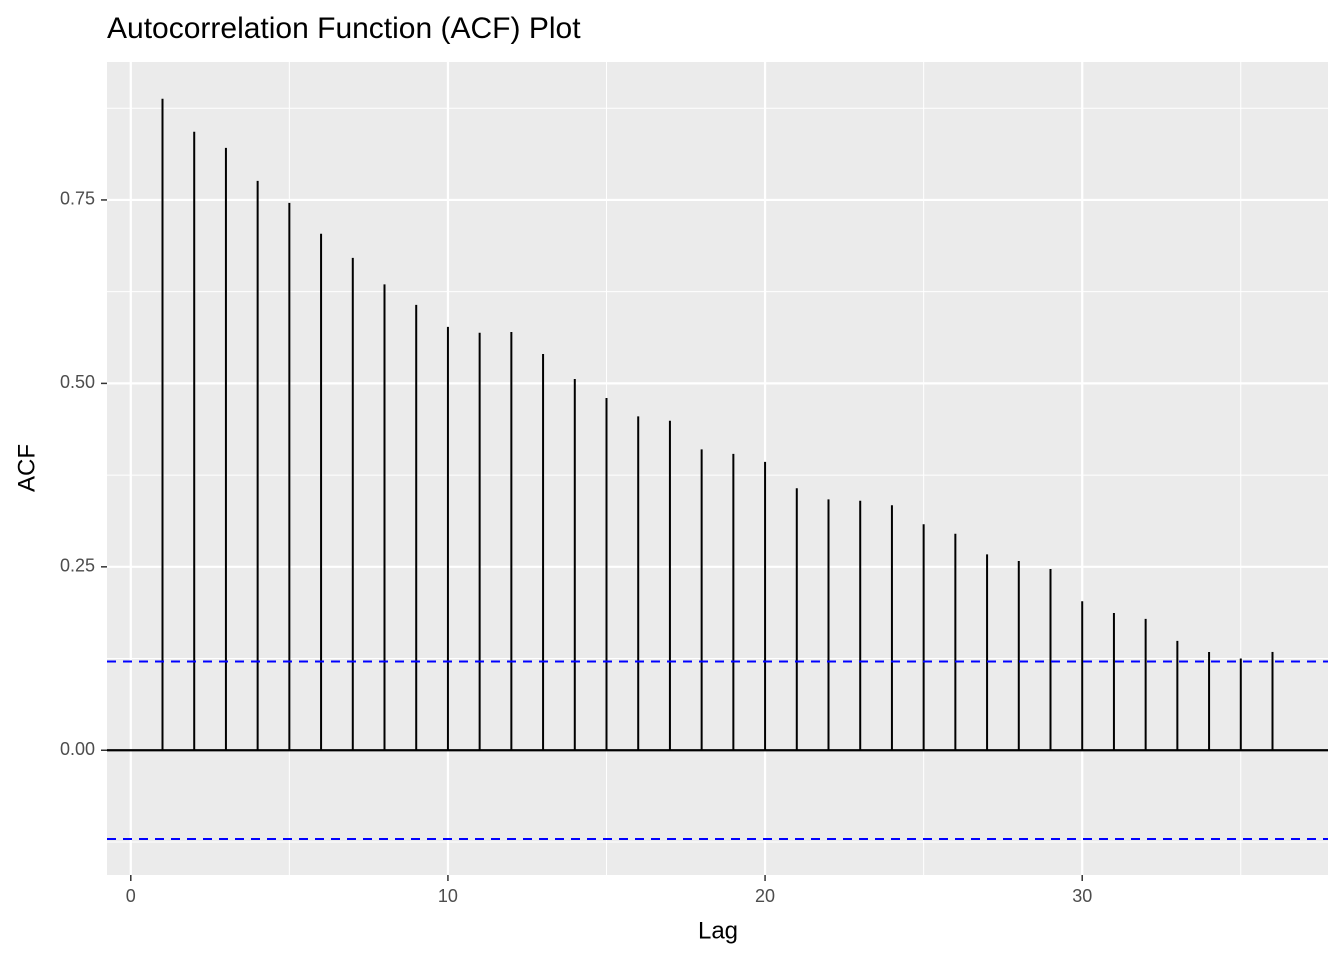 The width and height of the screenshot is (1344, 960). Describe the element at coordinates (77, 382) in the screenshot. I see `y-tick-label: 0.50` at that location.